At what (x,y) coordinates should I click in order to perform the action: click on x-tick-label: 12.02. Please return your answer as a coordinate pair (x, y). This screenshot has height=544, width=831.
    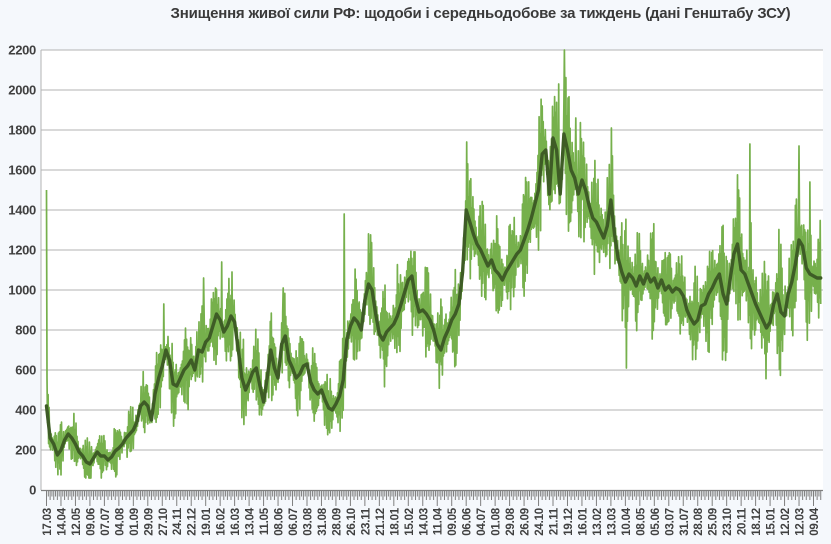
    Looking at the image, I should click on (786, 522).